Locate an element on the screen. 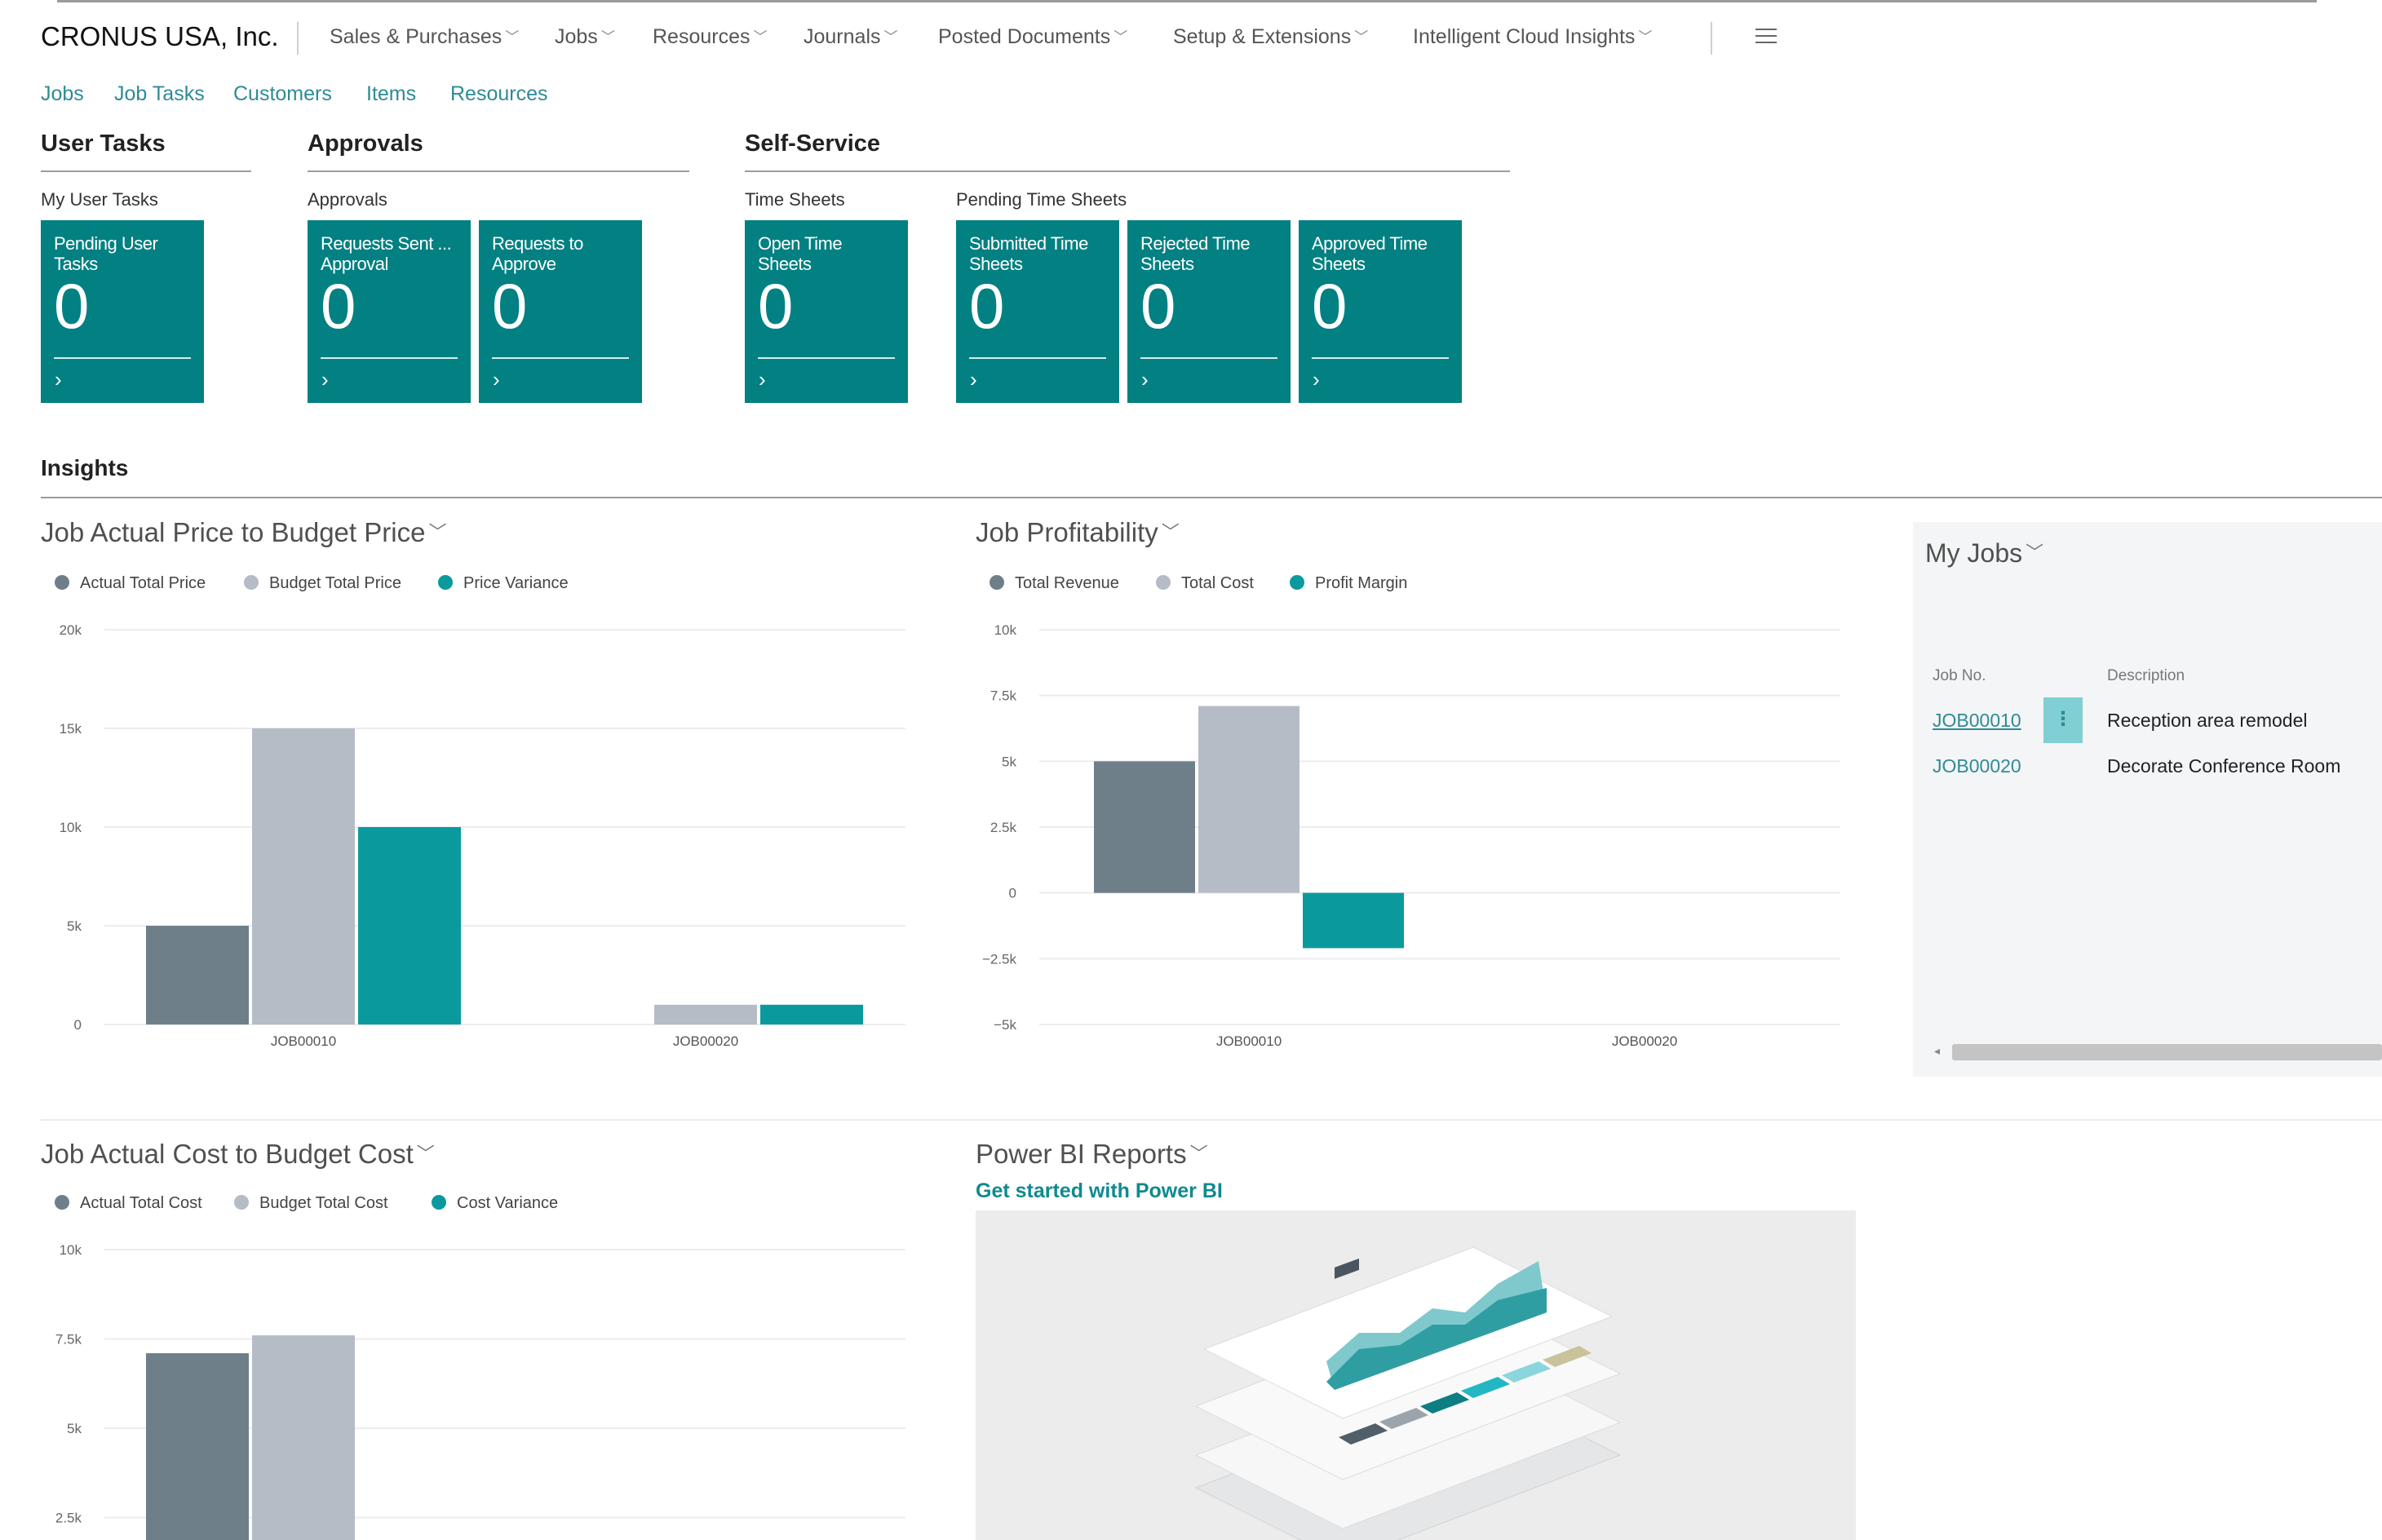 The image size is (2382, 1540). header-separator is located at coordinates (1711, 38).